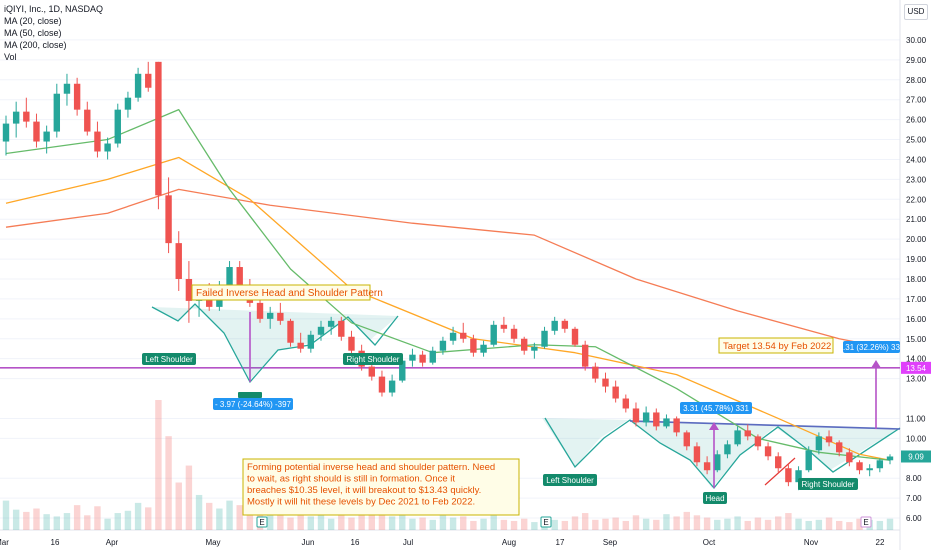 The image size is (932, 550). Describe the element at coordinates (169, 359) in the screenshot. I see `left-shoulder-tag-1: Left Shoulder` at that location.